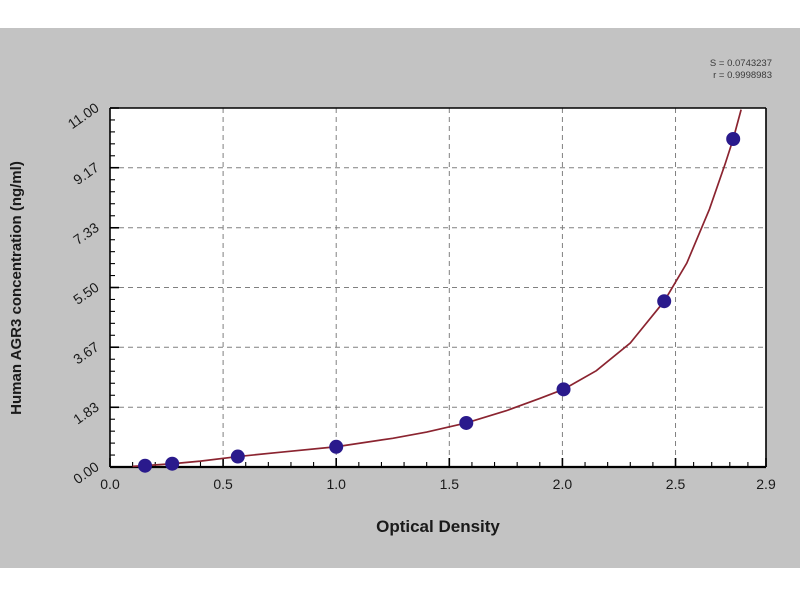  What do you see at coordinates (86, 352) in the screenshot?
I see `y-tick-label: 3.67` at bounding box center [86, 352].